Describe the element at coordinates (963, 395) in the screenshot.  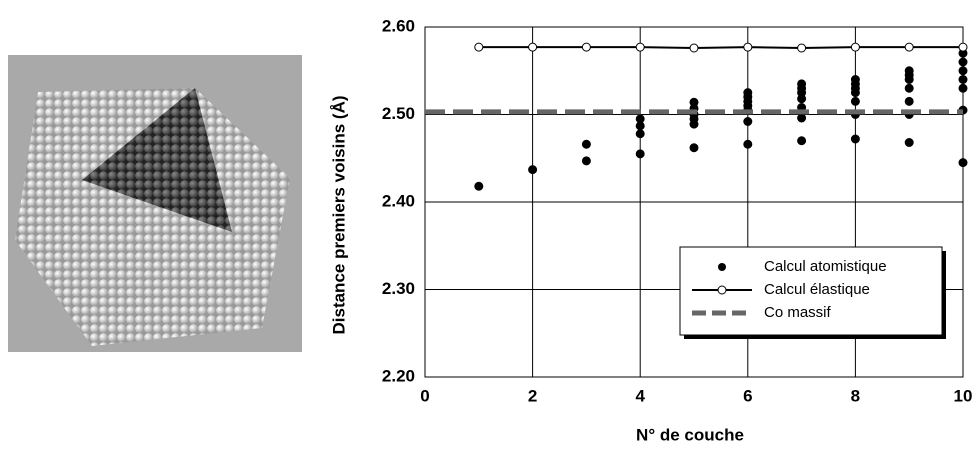
I see `x-tick-label: 10` at that location.